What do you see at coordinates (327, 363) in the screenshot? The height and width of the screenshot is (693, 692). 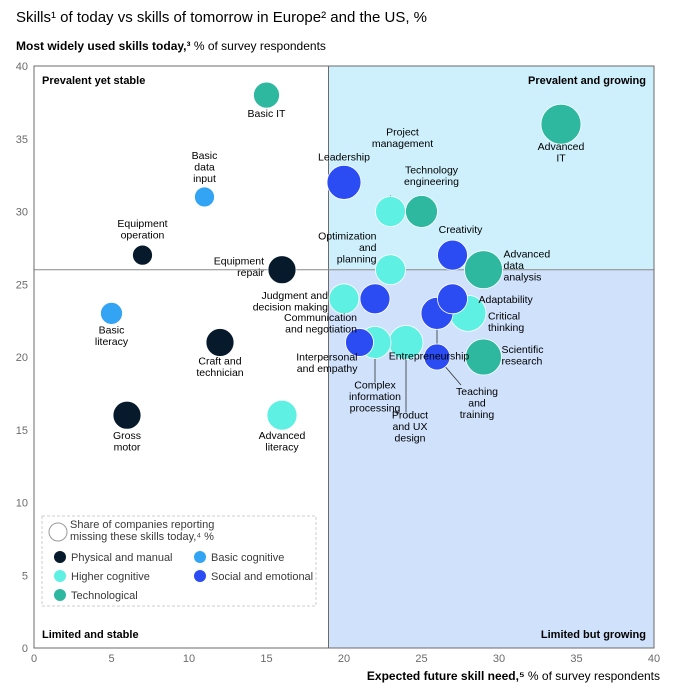 I see `label-interpersonal-and-empathy: Interpersonal and empathy` at bounding box center [327, 363].